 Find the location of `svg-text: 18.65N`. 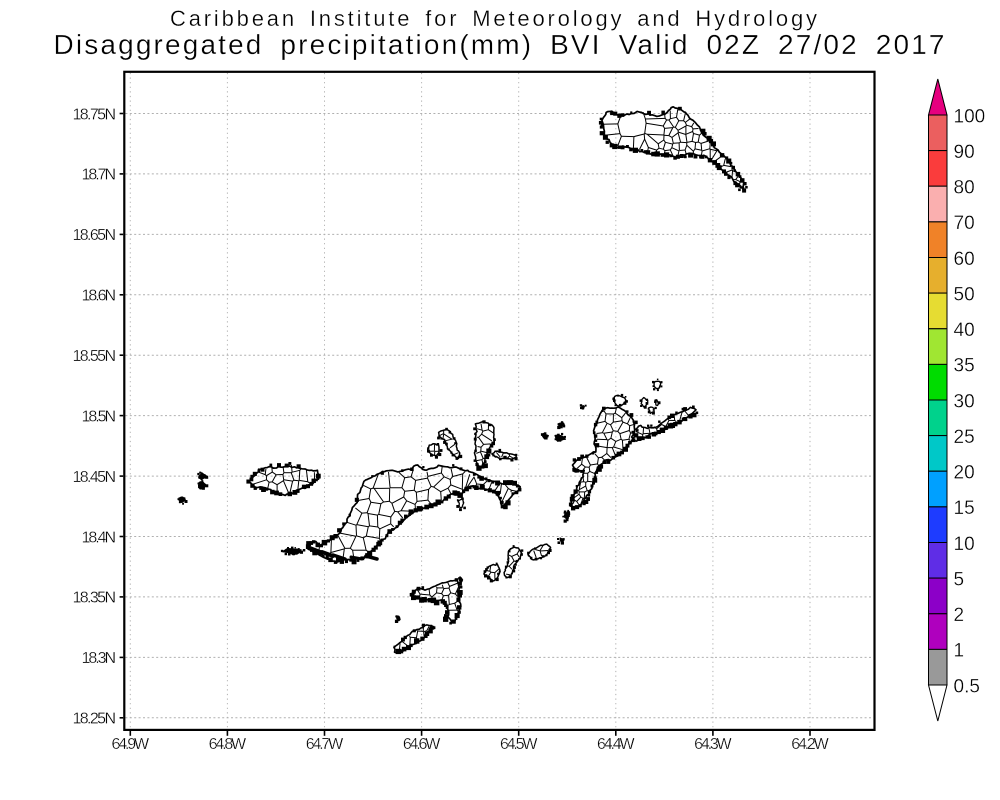

svg-text: 18.65N is located at coordinates (95, 235).